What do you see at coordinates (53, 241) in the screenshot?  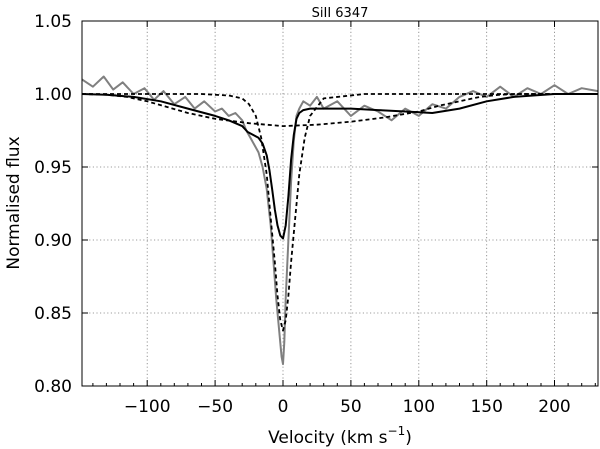 I see `y-tick-label: 0.90` at bounding box center [53, 241].